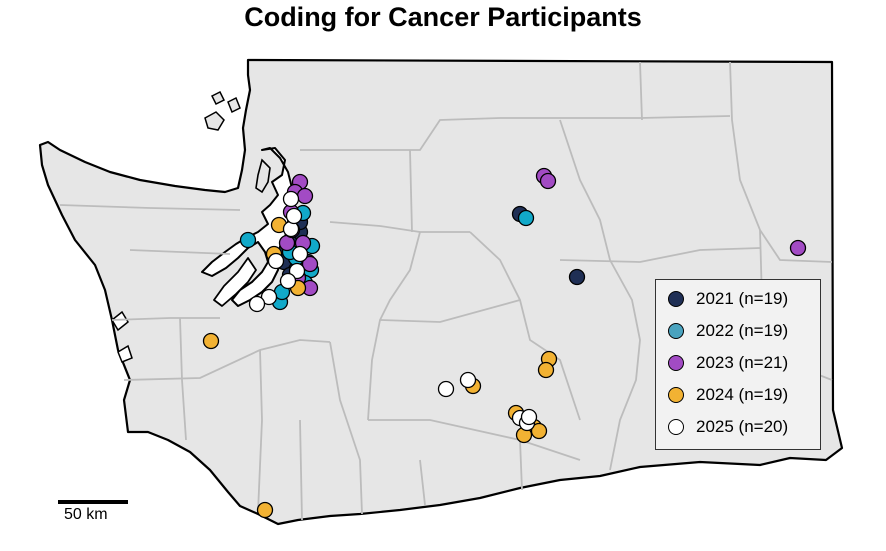 The width and height of the screenshot is (886, 551). Describe the element at coordinates (742, 330) in the screenshot. I see `legend-label-2022: 2022 (n=19)` at that location.